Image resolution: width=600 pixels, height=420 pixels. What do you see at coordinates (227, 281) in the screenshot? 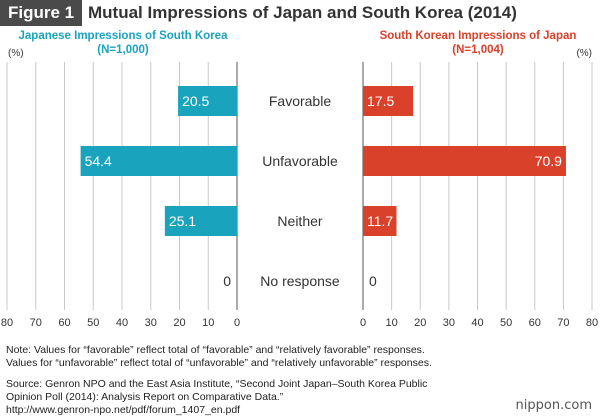
I see `left-bar-value-label: 0` at bounding box center [227, 281].